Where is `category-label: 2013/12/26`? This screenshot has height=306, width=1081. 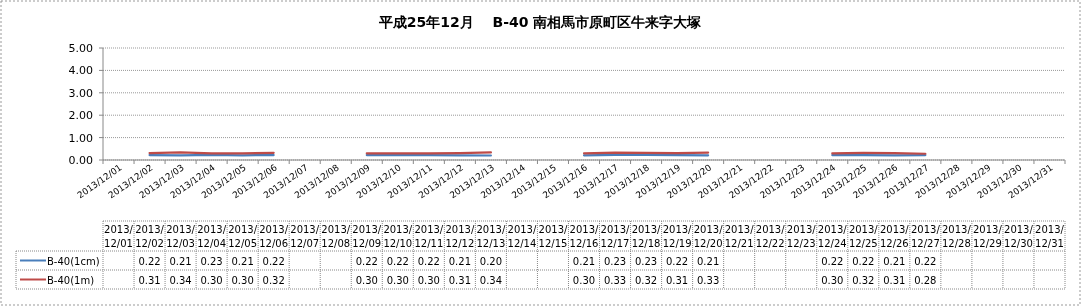
category-label: 2013/12/26 is located at coordinates (894, 236).